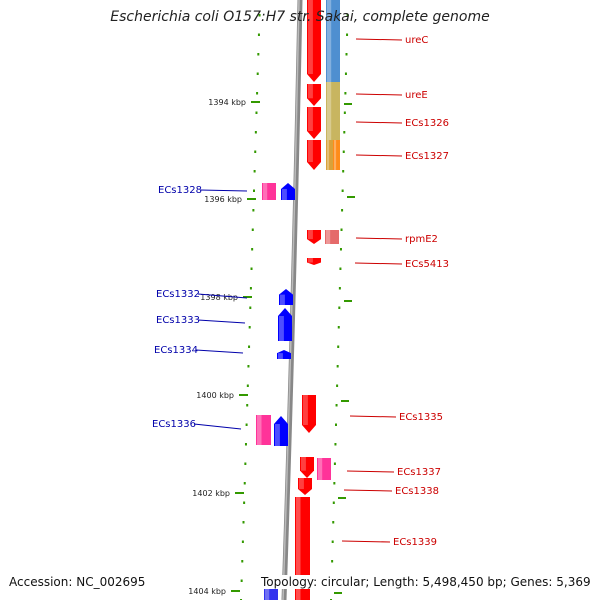 Image resolution: width=600 pixels, height=600 pixels. Describe the element at coordinates (211, 493) in the screenshot. I see `coordinate-tick-label: 1402 kbp` at that location.